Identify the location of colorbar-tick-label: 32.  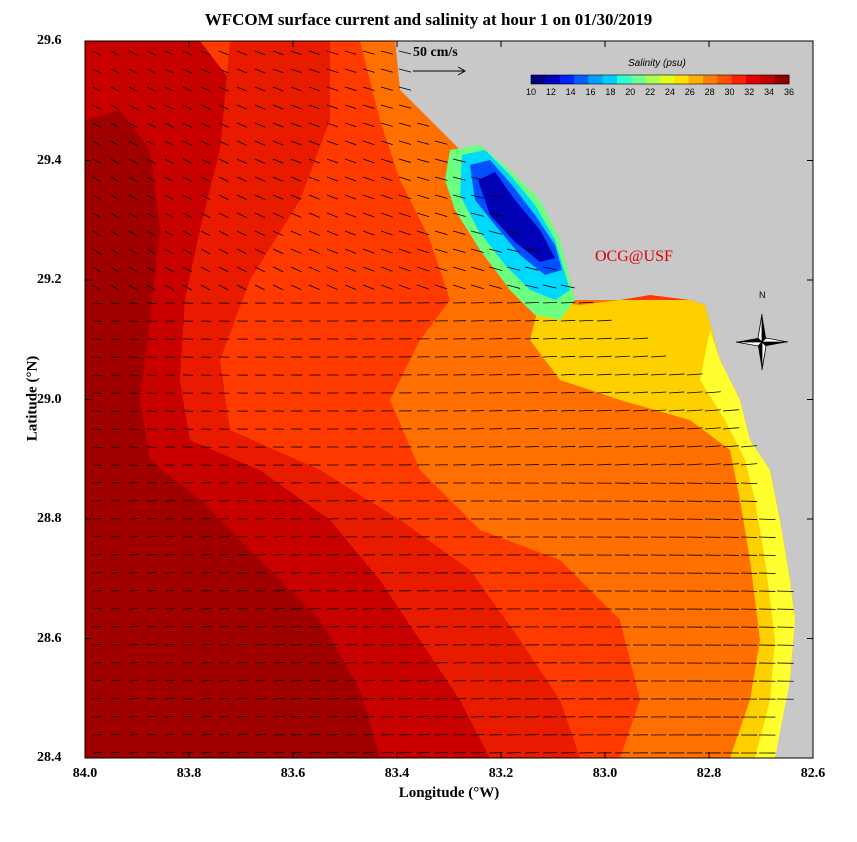
(749, 92).